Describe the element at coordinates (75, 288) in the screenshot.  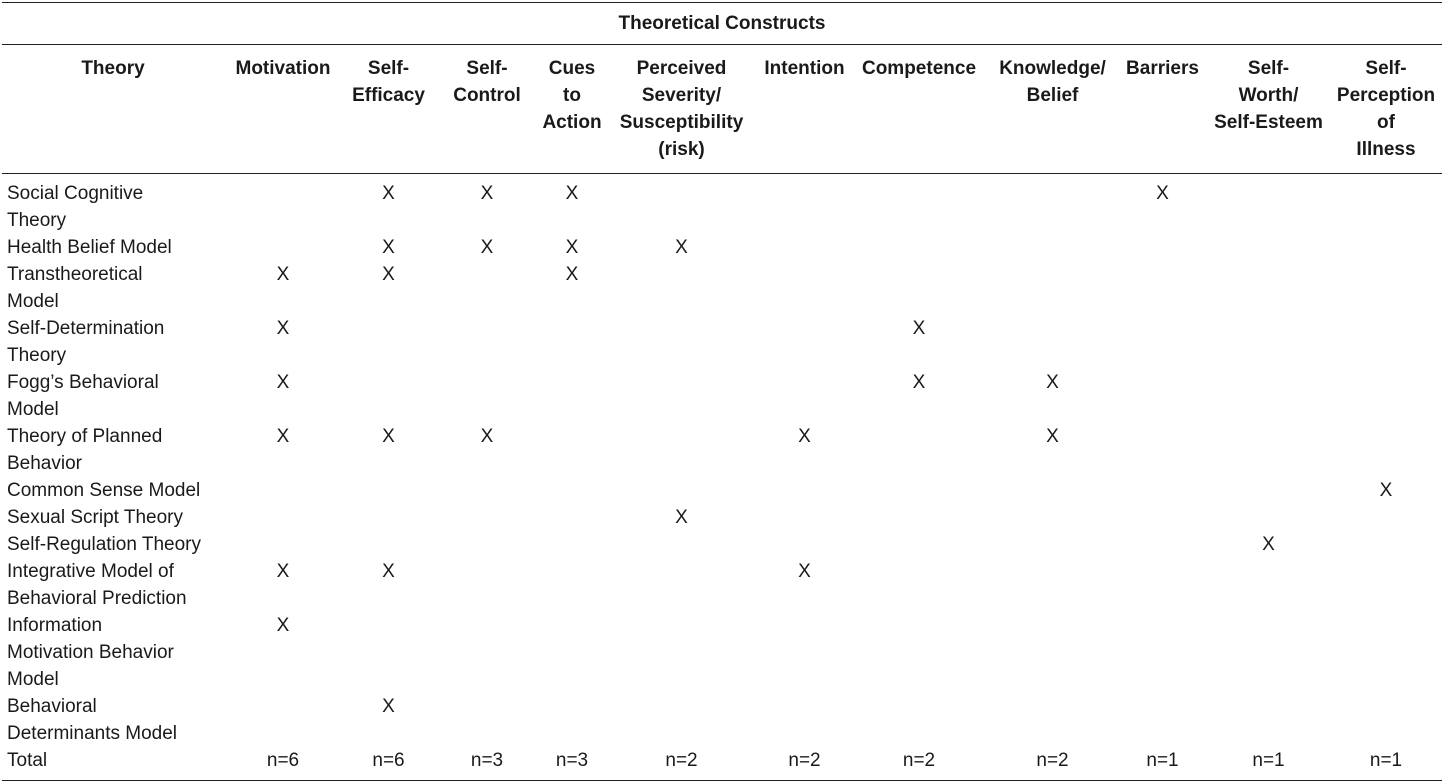
I see `theory-name: Transtheoretical Model` at that location.